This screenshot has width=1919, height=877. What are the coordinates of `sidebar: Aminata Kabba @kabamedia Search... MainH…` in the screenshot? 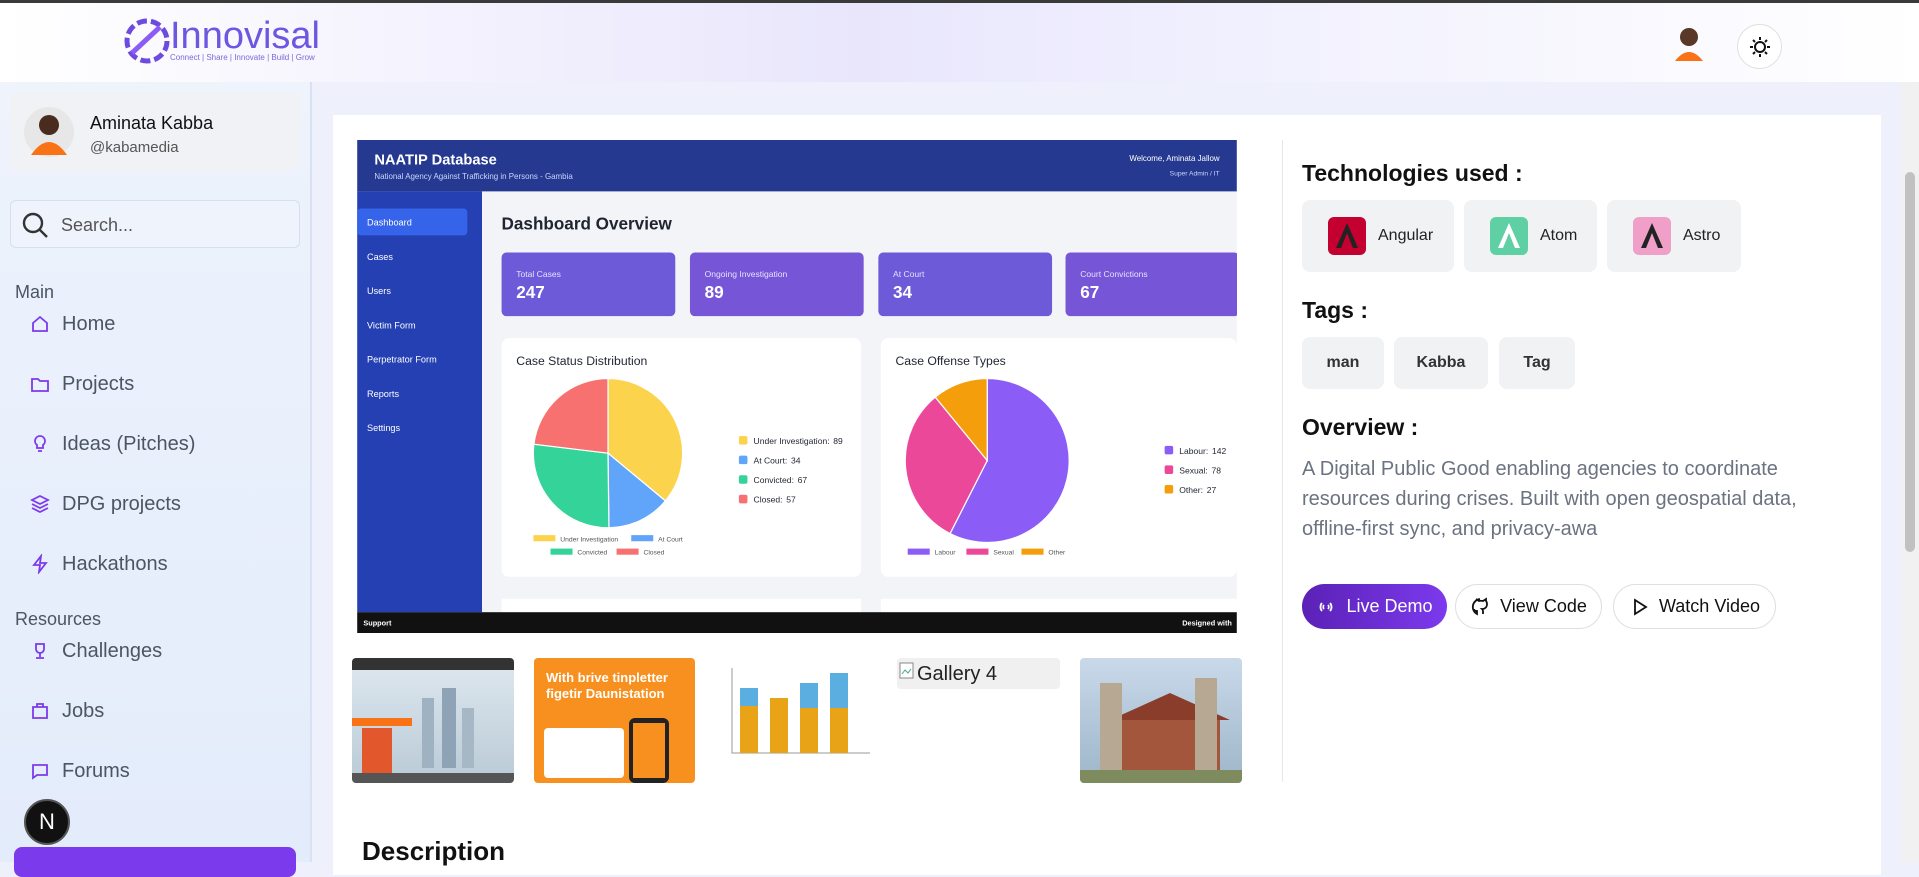 It's located at (156, 472).